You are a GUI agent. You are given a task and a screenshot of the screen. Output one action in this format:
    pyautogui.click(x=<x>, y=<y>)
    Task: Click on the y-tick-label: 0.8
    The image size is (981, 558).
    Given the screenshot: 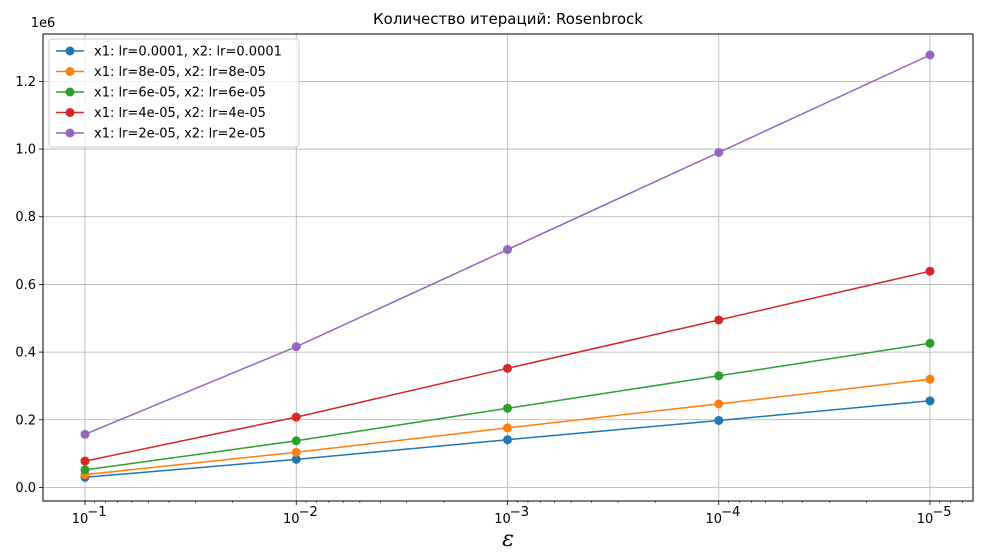 What is the action you would take?
    pyautogui.click(x=25, y=217)
    